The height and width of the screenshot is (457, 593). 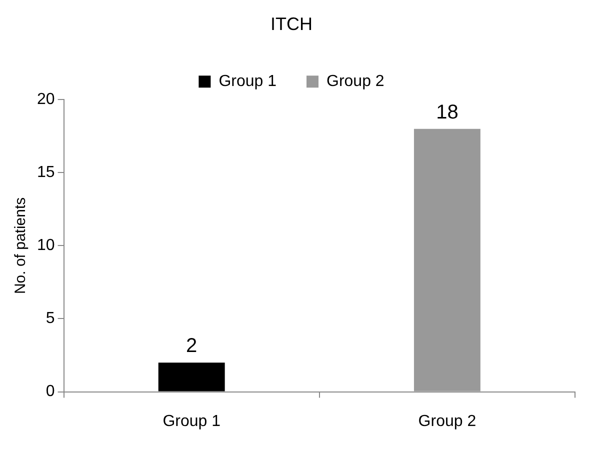 What do you see at coordinates (447, 112) in the screenshot?
I see `data-label: 18` at bounding box center [447, 112].